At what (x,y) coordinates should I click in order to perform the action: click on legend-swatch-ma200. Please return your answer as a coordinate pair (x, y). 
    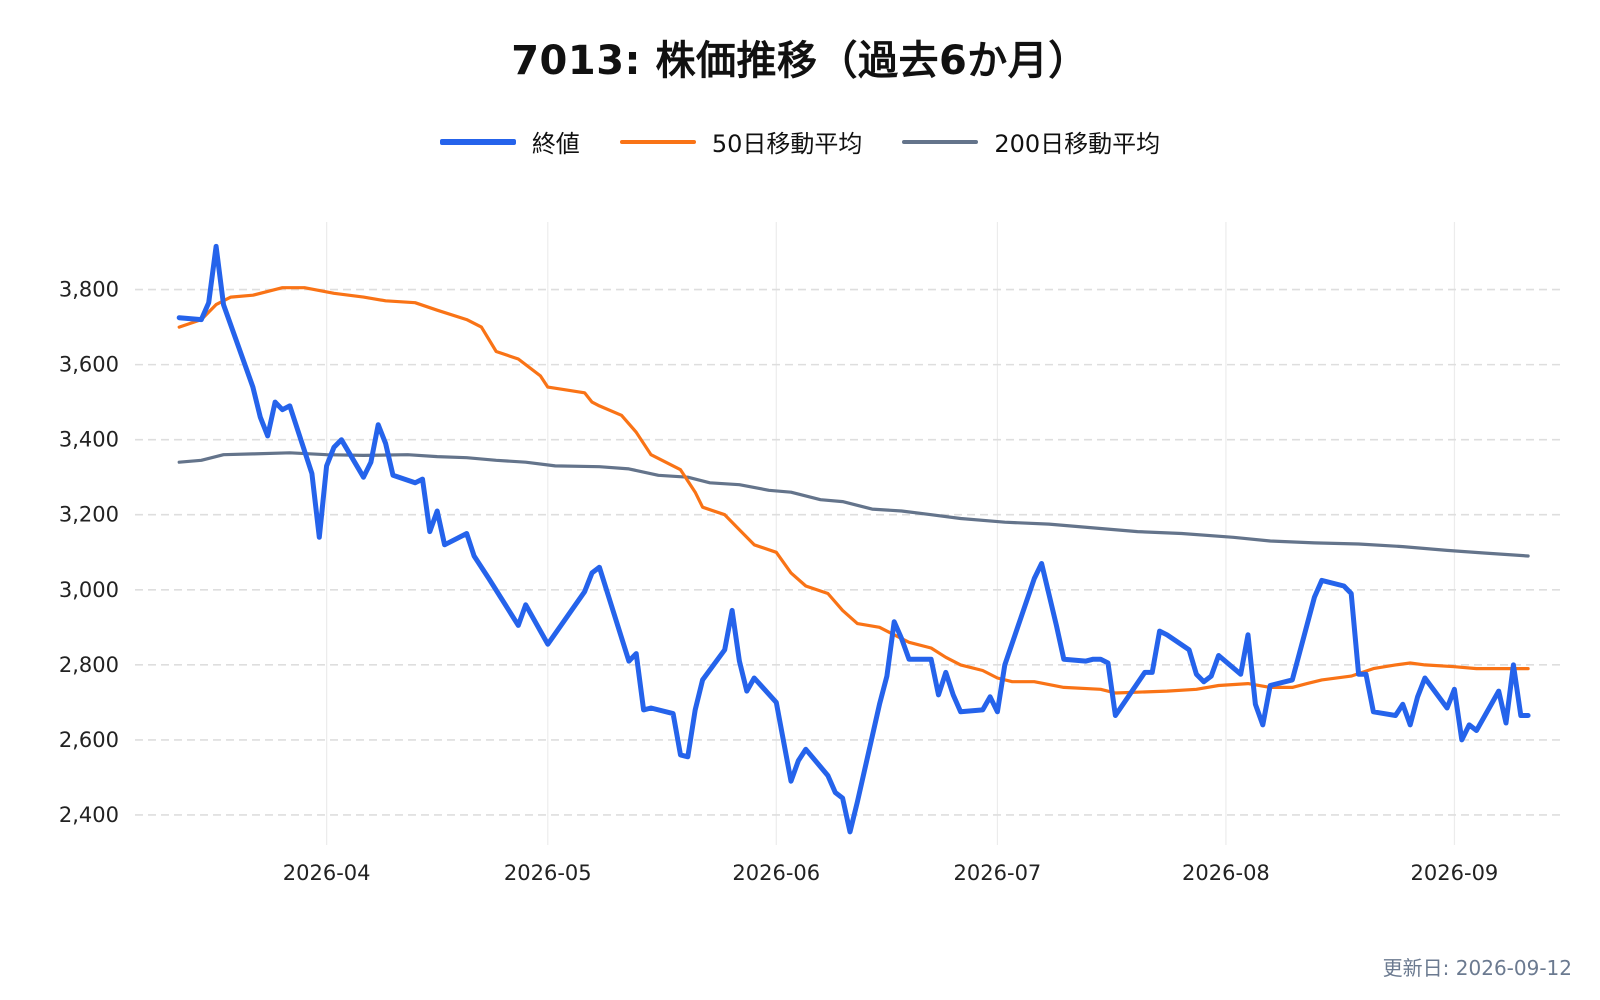
    Looking at the image, I should click on (940, 141).